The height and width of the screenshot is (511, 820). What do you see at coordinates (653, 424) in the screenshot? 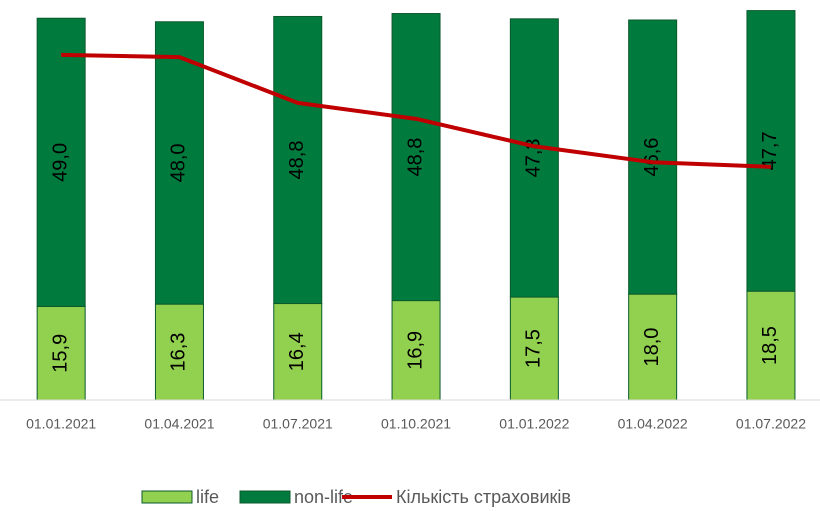
I see `x-tick-label: 01.04.2022` at bounding box center [653, 424].